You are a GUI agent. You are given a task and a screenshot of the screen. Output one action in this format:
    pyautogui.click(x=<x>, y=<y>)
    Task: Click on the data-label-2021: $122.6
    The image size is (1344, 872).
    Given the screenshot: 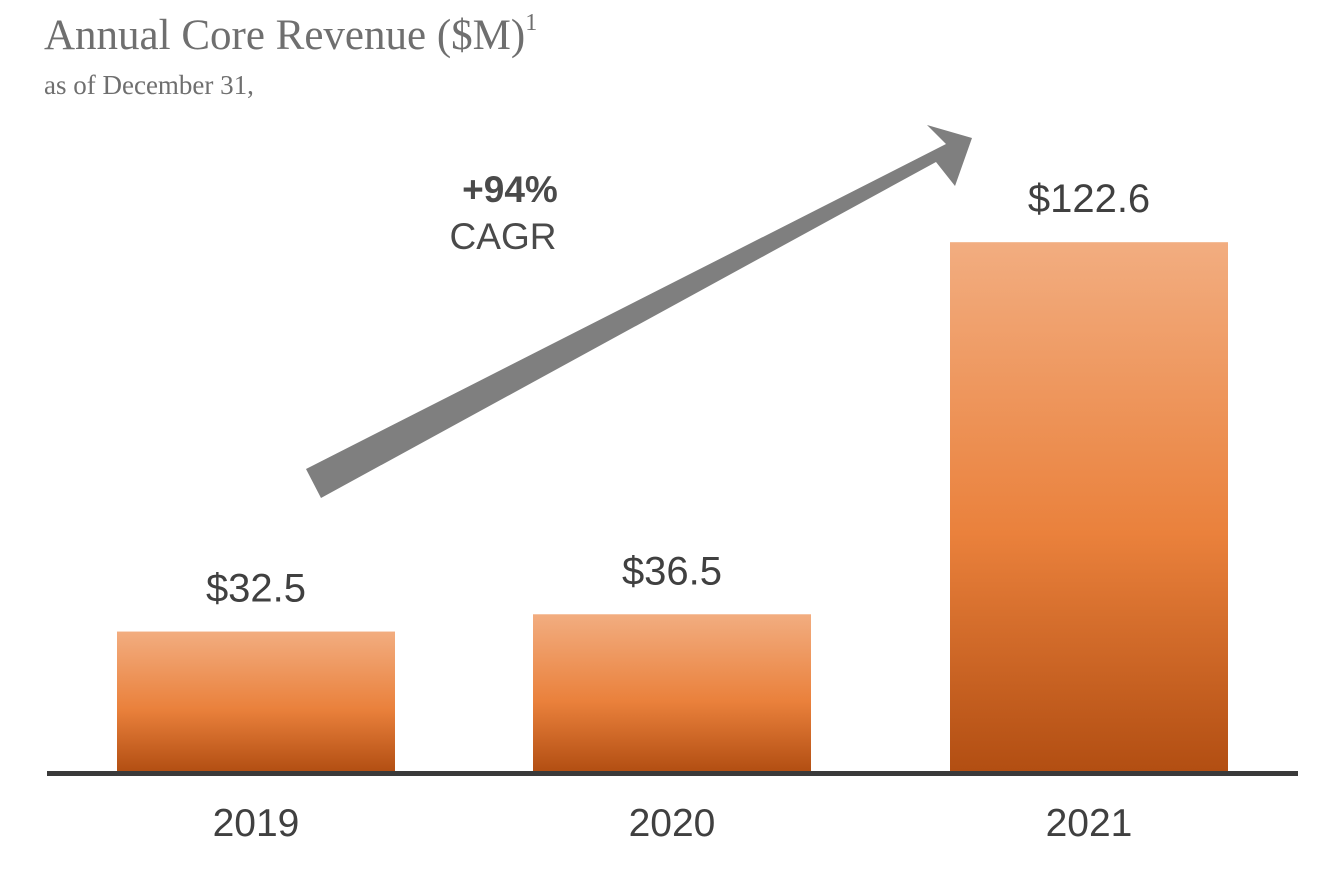 What is the action you would take?
    pyautogui.click(x=1089, y=199)
    